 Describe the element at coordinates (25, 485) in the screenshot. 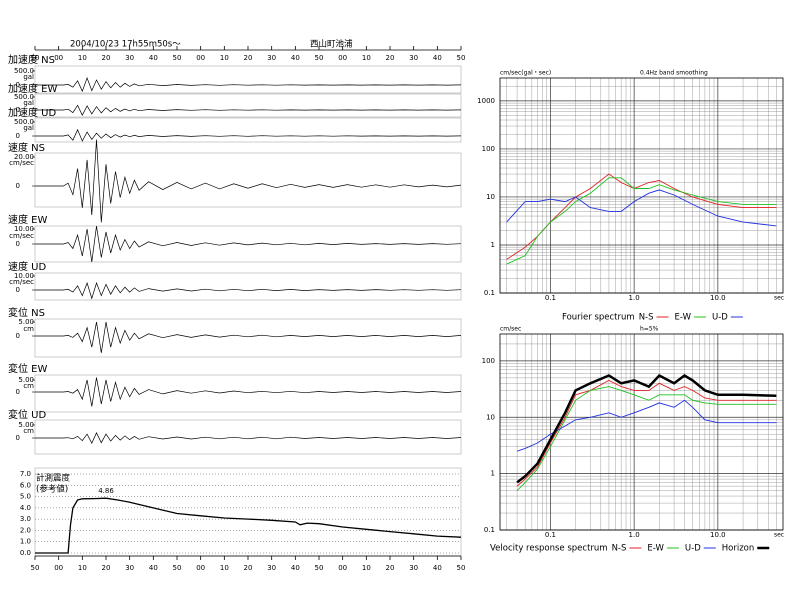

I see `y-tick-label: 6.0` at that location.